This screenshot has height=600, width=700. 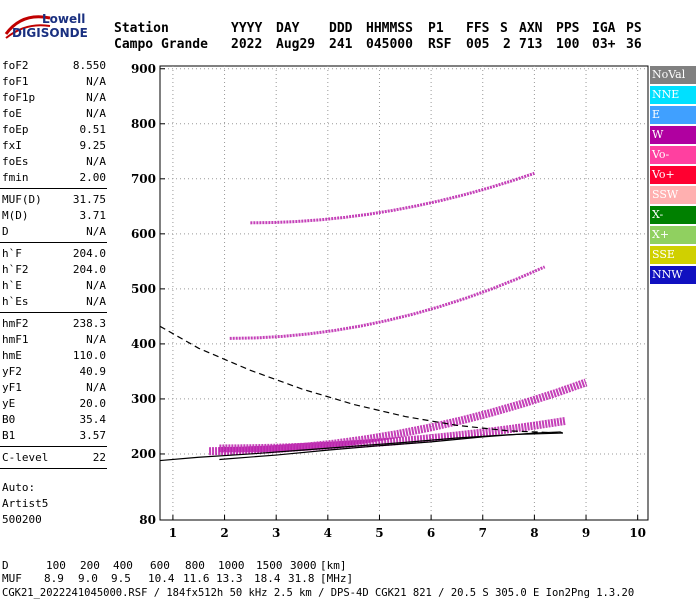 I want to click on param-row: fmin 2.00, so click(x=54, y=178).